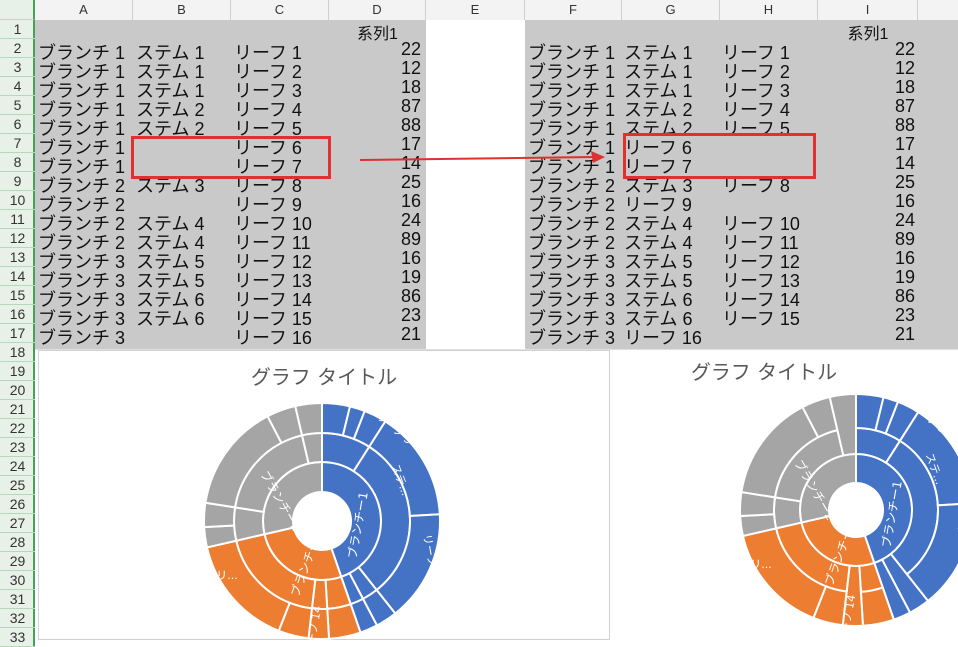 This screenshot has width=958, height=647. I want to click on right_table-cell: 24, so click(904, 220).